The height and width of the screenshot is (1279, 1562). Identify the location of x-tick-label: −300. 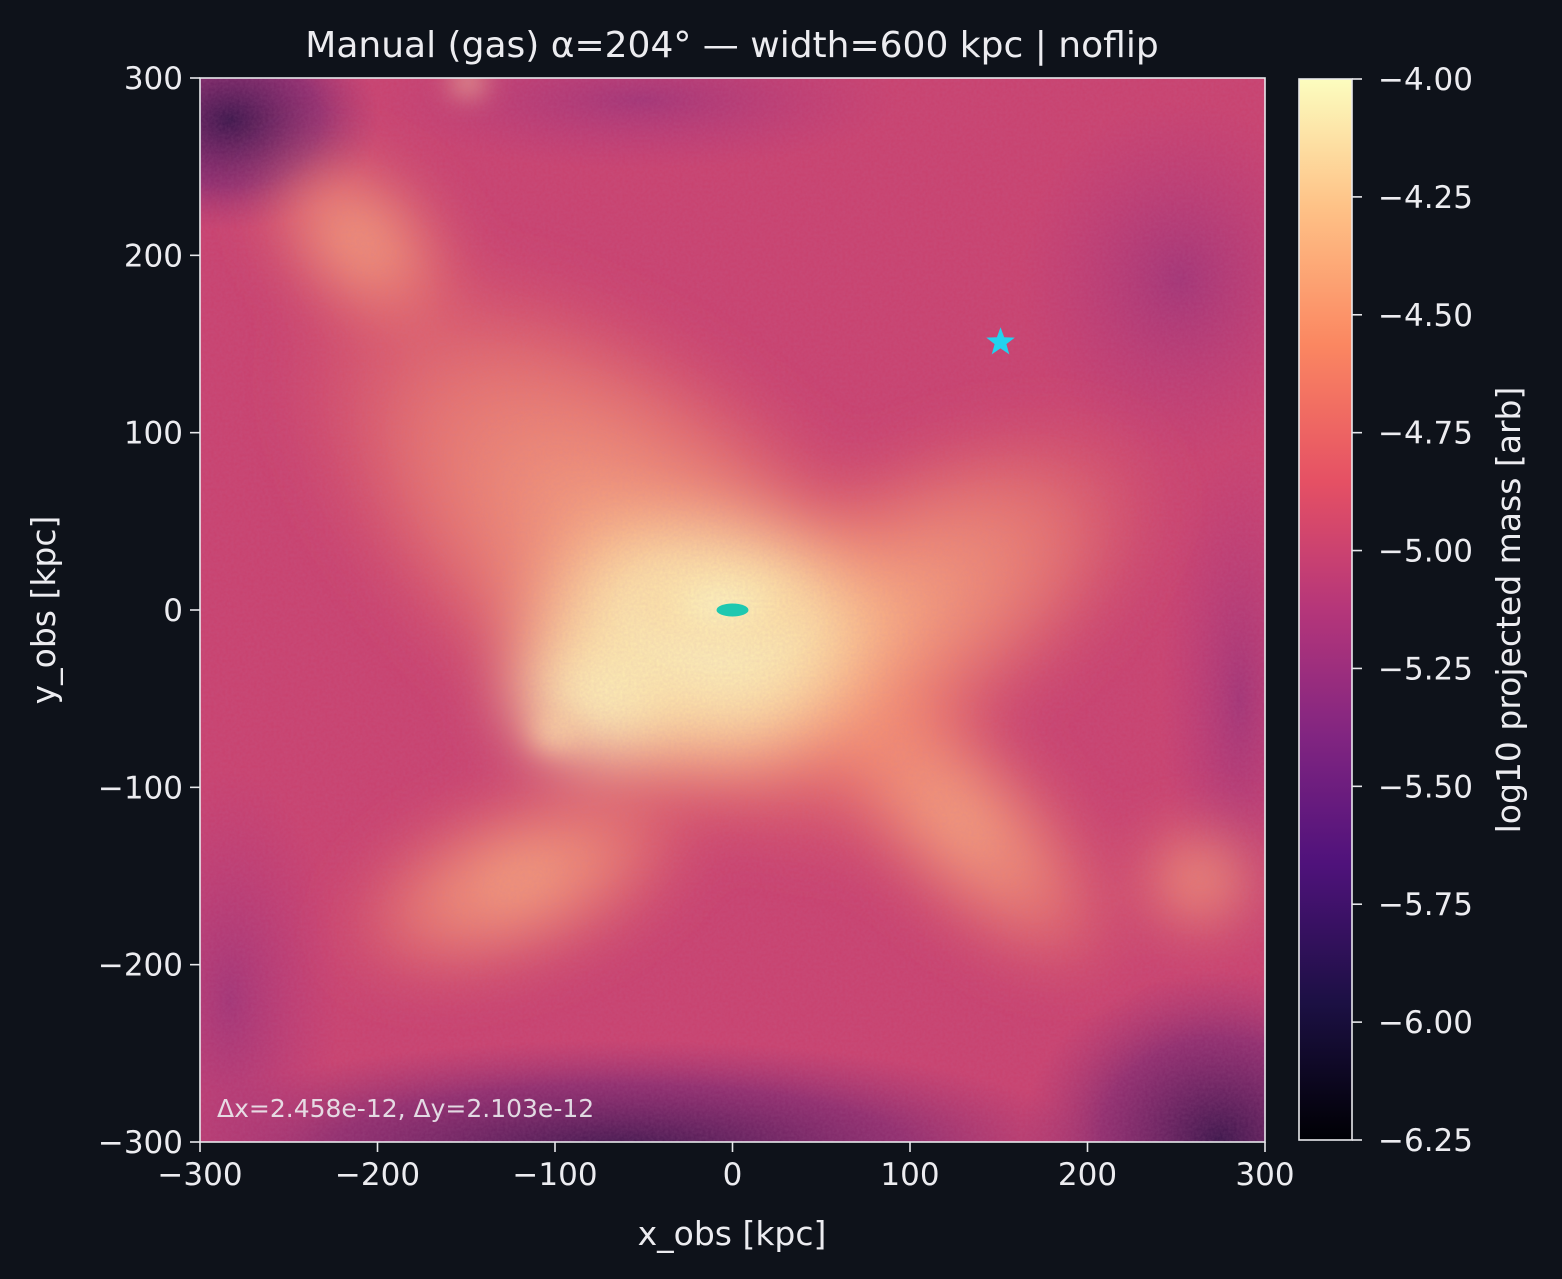
(199, 1175).